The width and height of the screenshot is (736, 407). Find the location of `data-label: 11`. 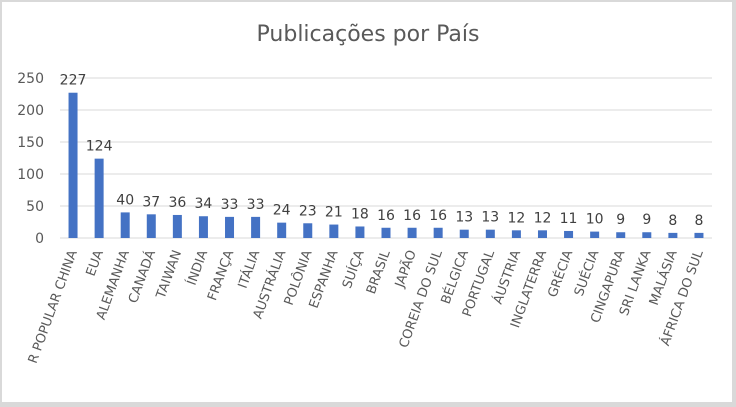

data-label: 11 is located at coordinates (569, 219).